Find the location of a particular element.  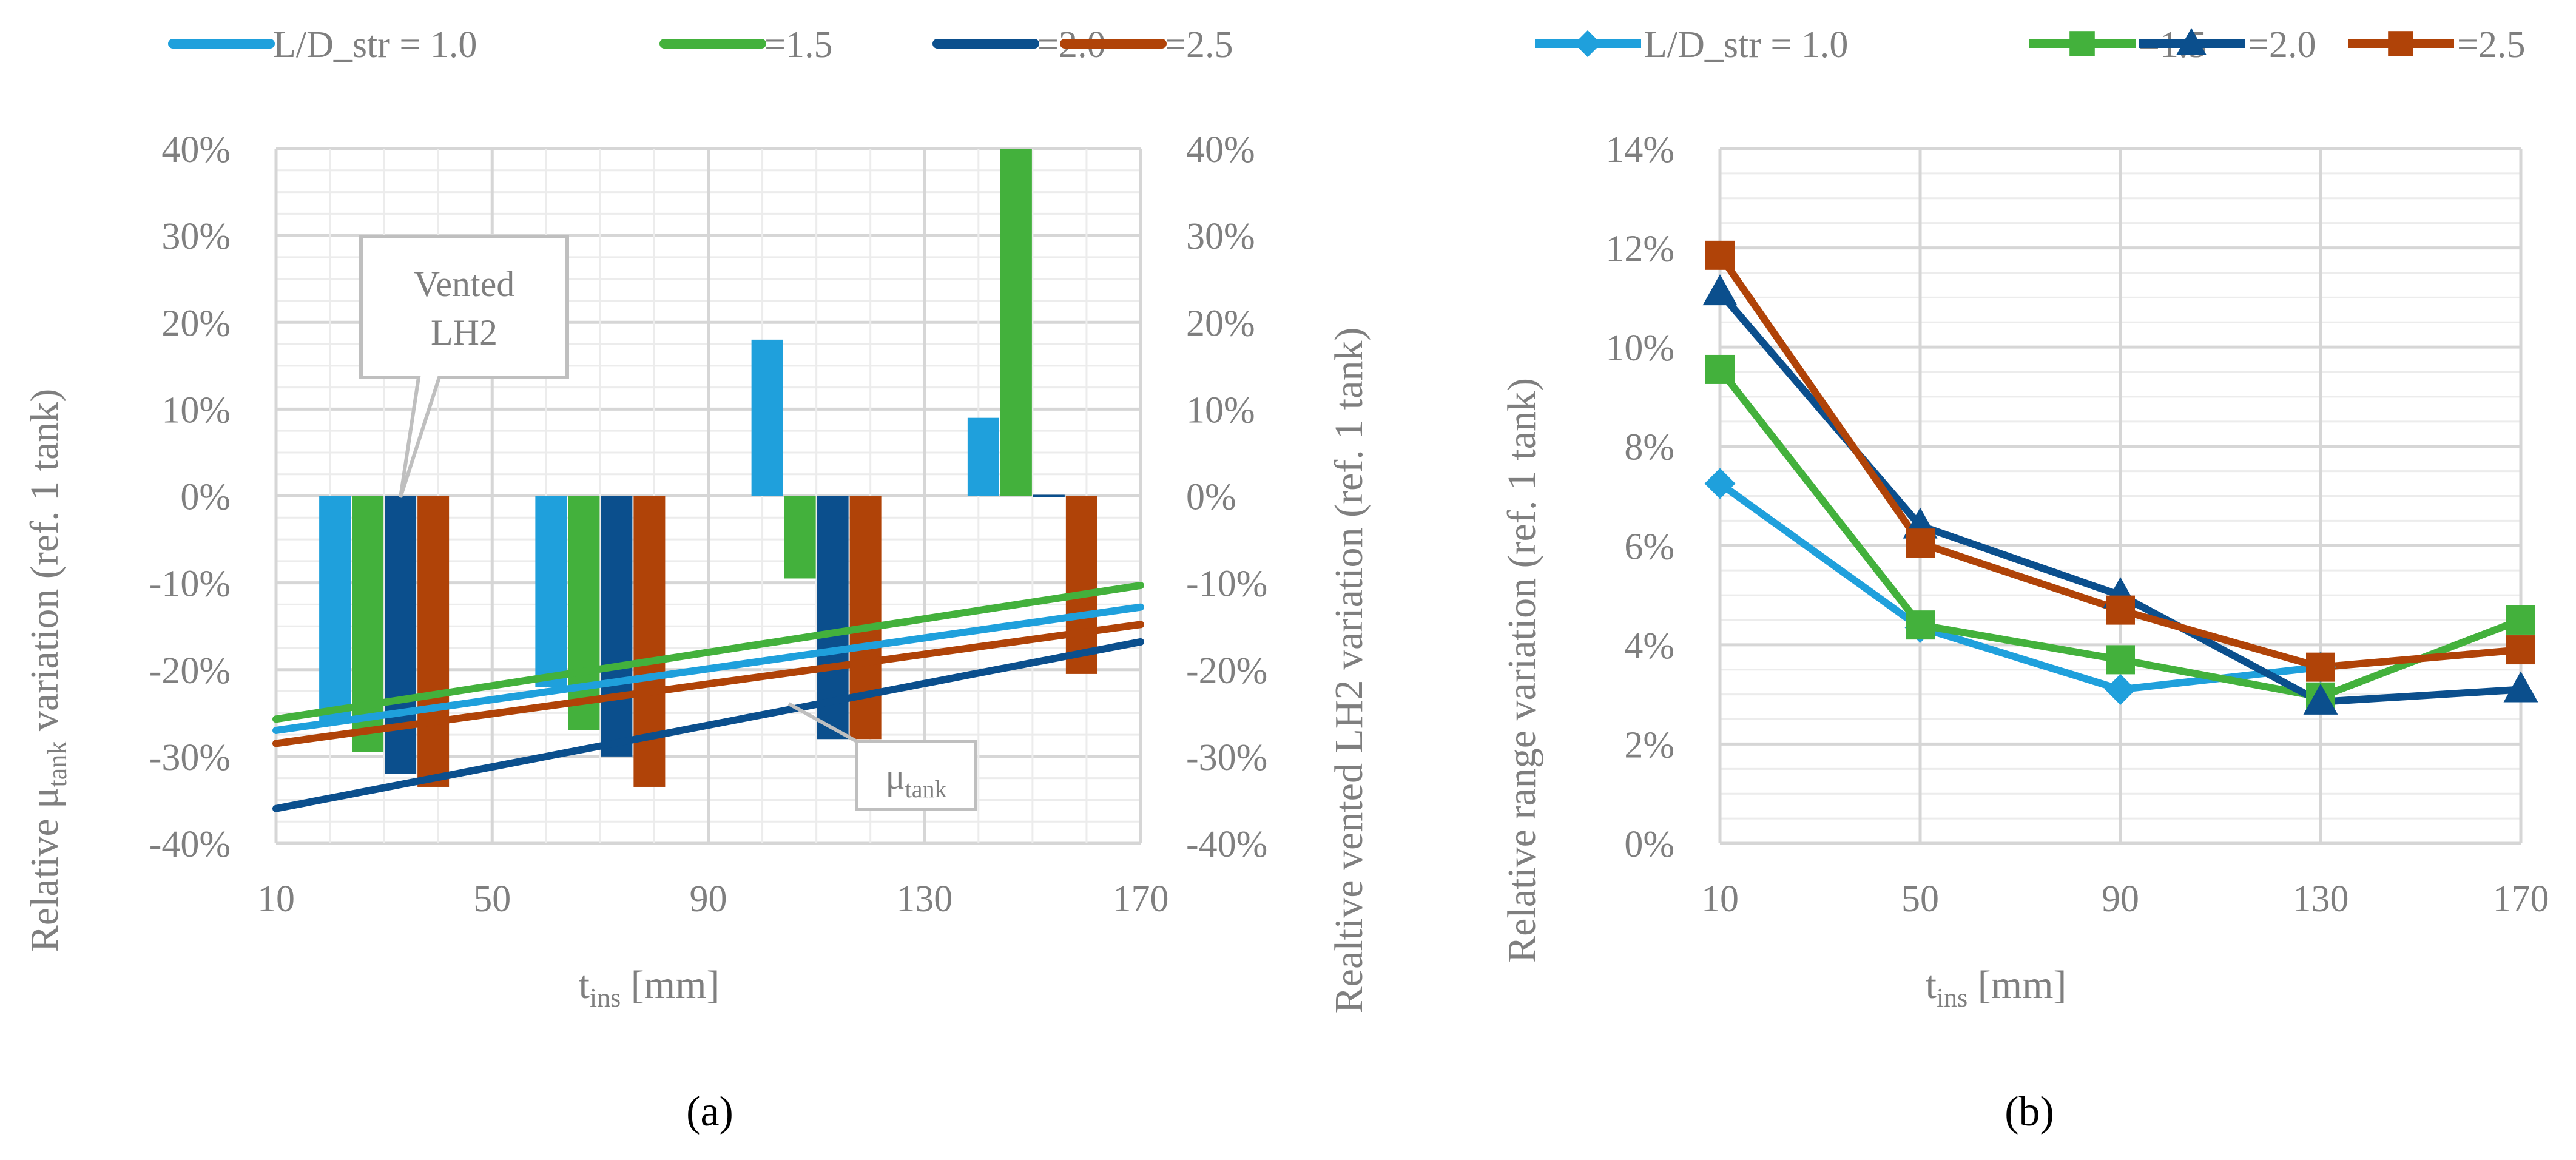

panel-label-b: (b) is located at coordinates (2029, 1111).